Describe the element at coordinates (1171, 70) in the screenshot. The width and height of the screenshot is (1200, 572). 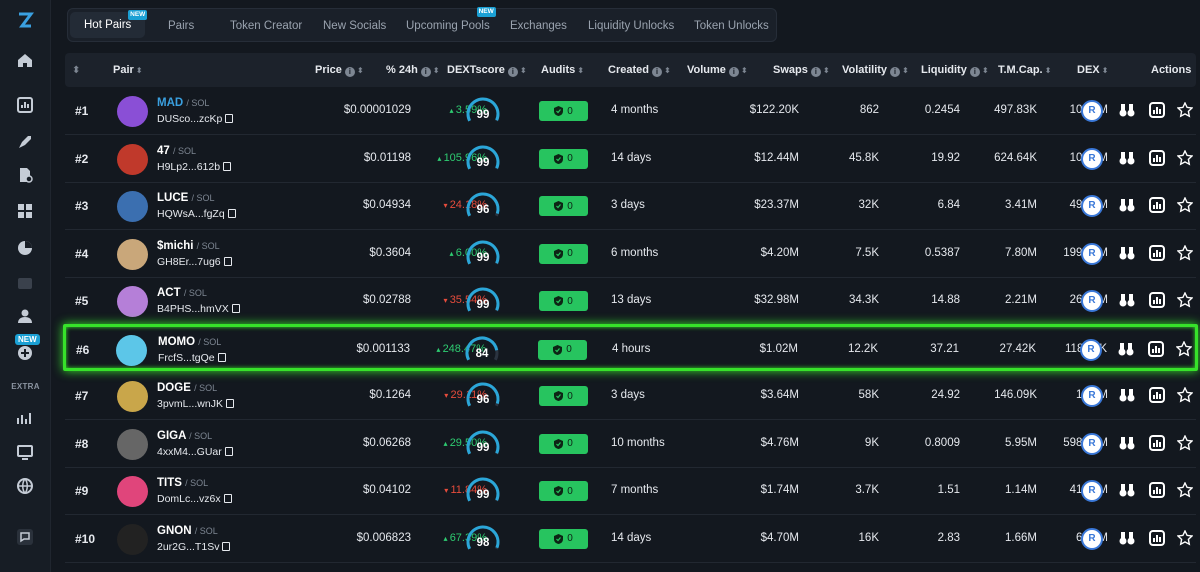
I see `col-actions: Actions` at that location.